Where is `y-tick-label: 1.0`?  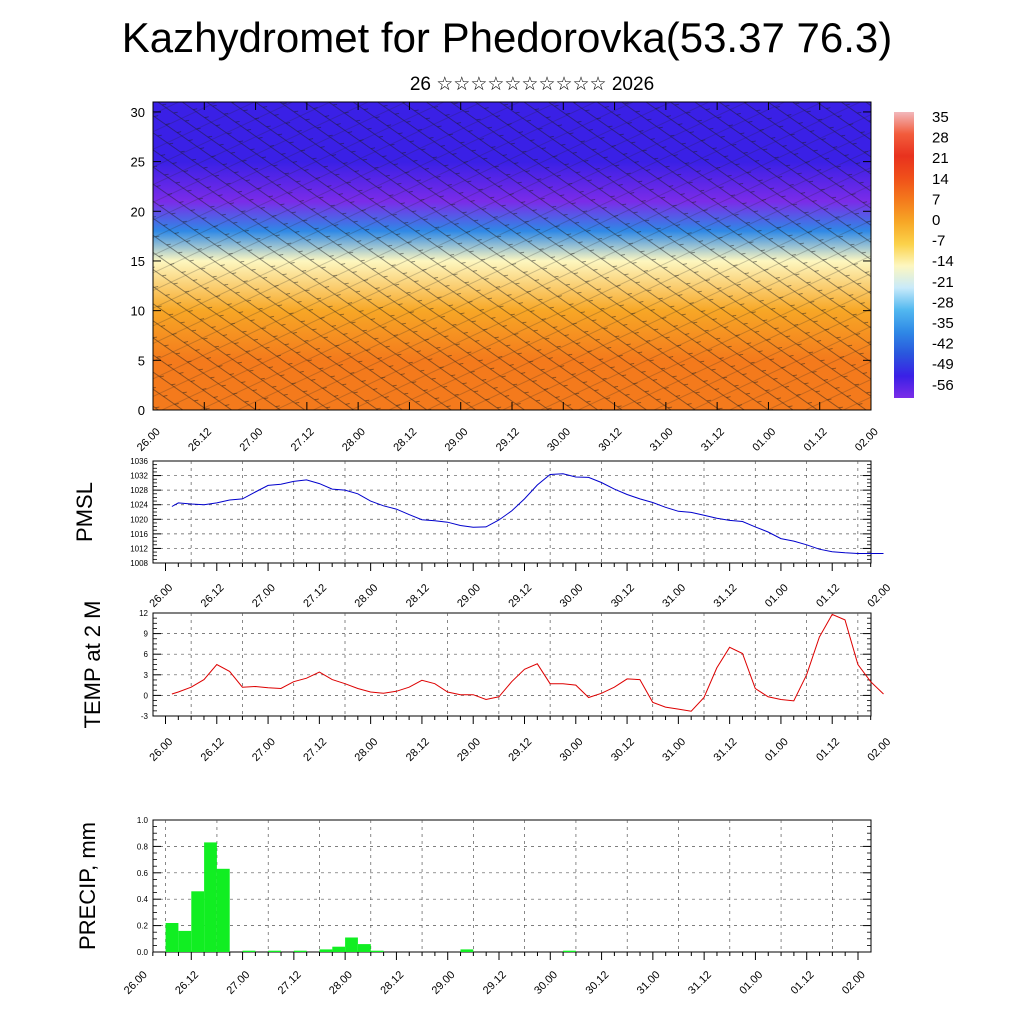 y-tick-label: 1.0 is located at coordinates (143, 820).